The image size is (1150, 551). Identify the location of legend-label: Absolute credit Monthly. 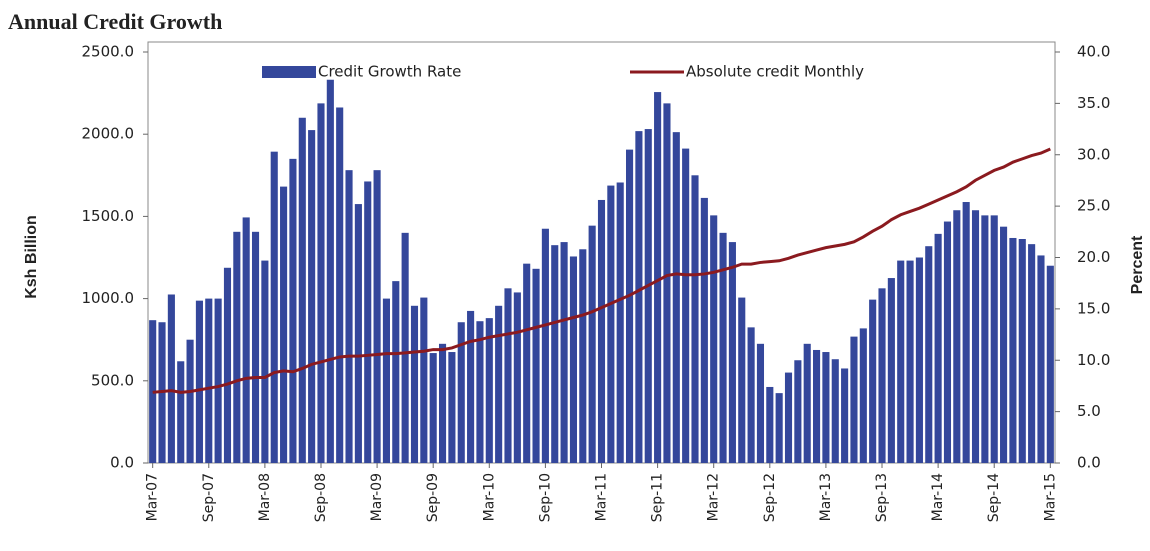
(775, 72).